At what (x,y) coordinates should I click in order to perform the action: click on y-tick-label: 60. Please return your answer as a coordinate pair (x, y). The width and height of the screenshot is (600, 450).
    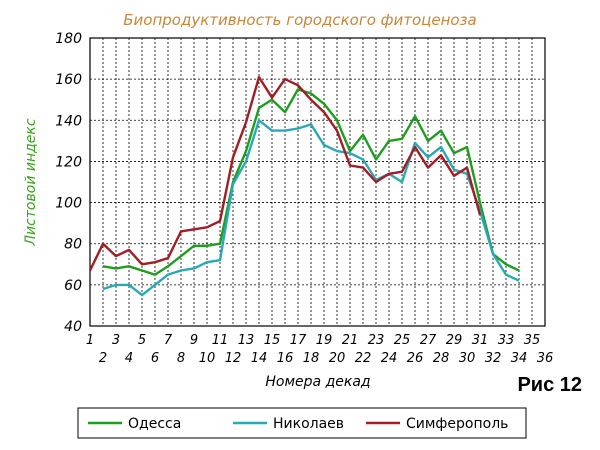
    Looking at the image, I should click on (73, 286).